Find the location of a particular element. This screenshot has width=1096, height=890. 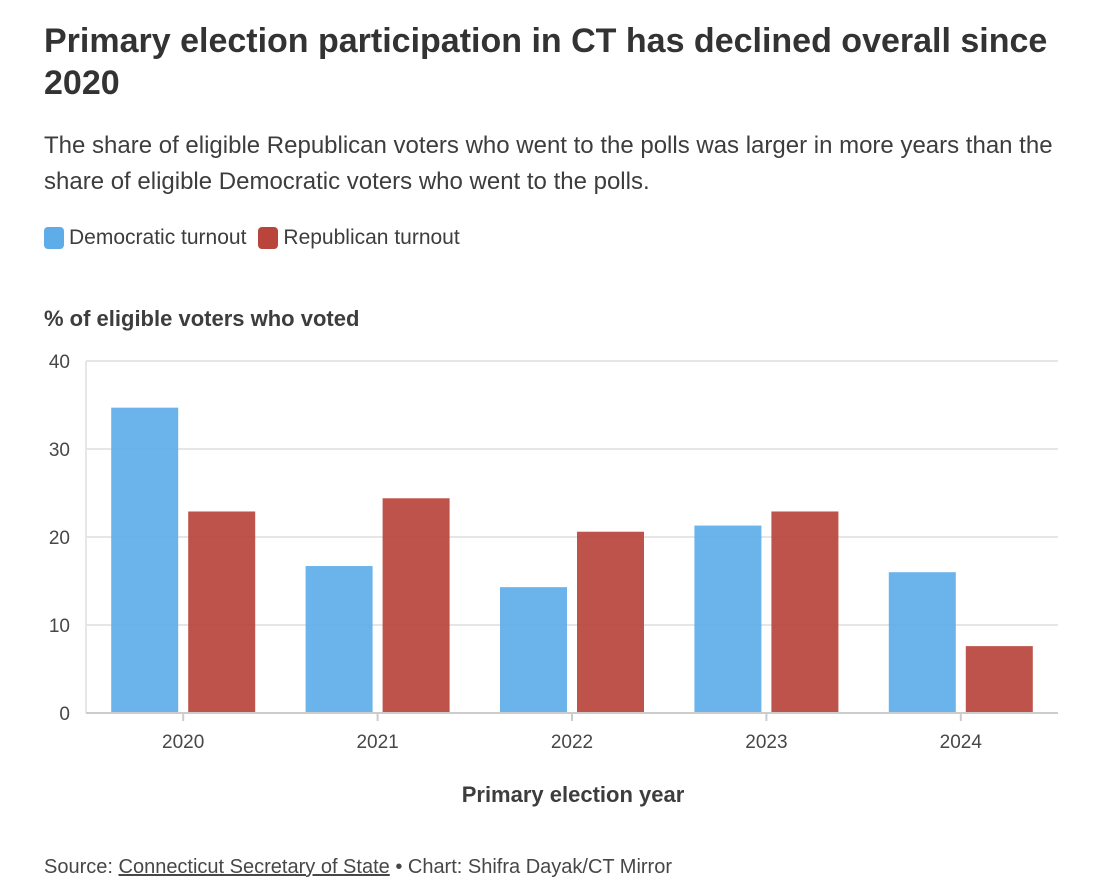

bar-democratic-2022: Democratic turnout 2022: 14.3 is located at coordinates (533, 650).